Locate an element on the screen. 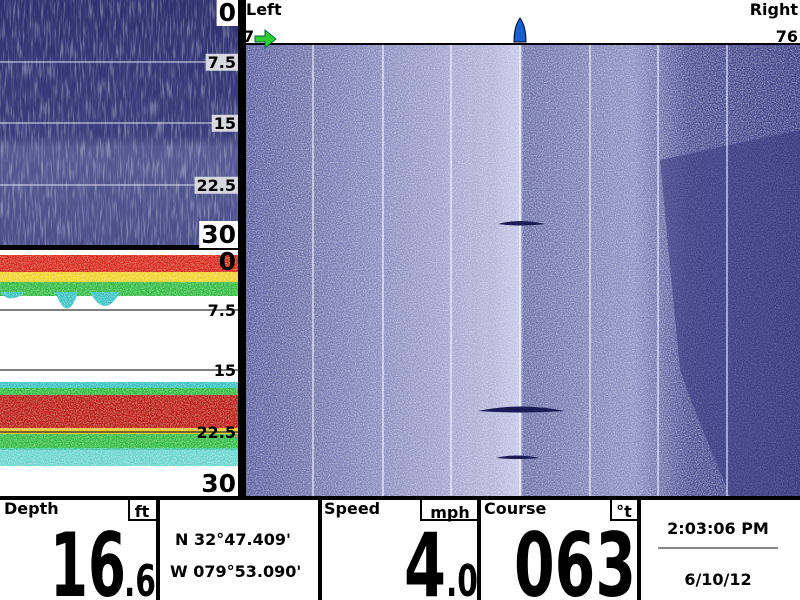 Image resolution: width=800 pixels, height=600 pixels. structure-shadow is located at coordinates (730, 313).